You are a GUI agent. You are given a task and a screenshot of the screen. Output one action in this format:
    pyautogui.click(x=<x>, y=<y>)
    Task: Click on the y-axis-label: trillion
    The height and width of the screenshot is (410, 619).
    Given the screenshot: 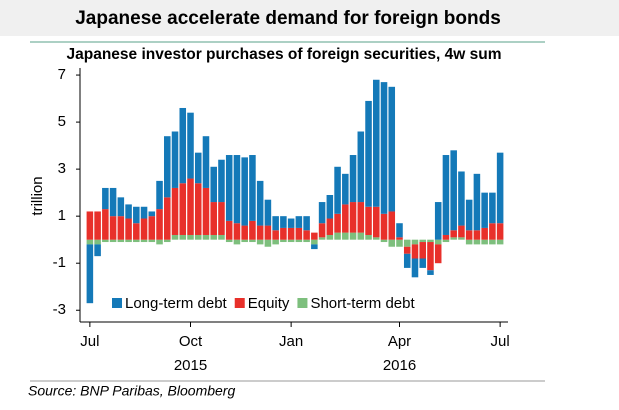 What is the action you would take?
    pyautogui.click(x=37, y=195)
    